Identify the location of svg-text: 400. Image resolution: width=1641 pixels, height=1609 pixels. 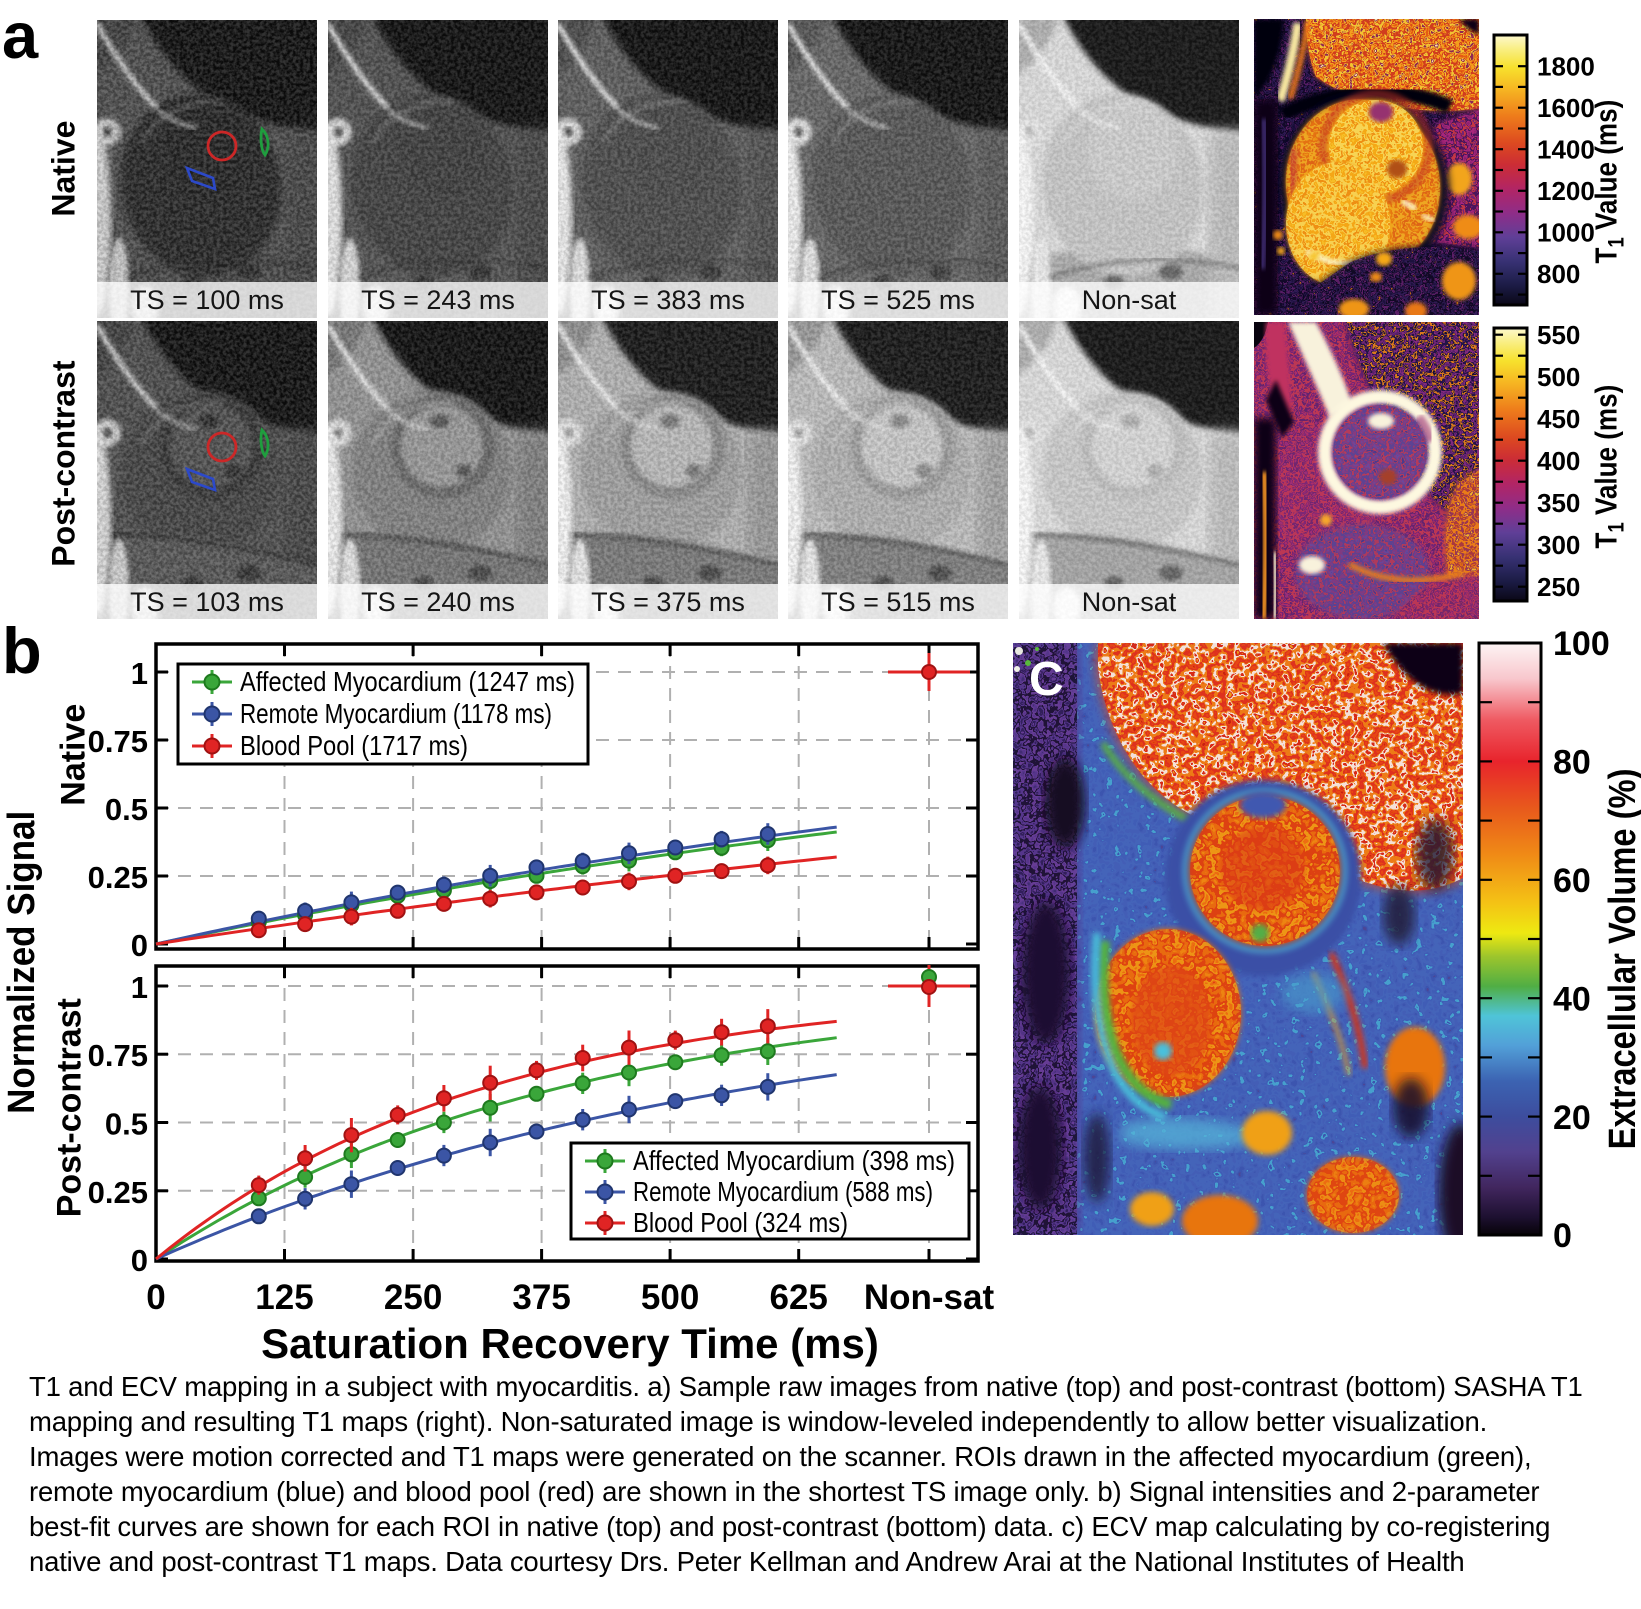
(1558, 461).